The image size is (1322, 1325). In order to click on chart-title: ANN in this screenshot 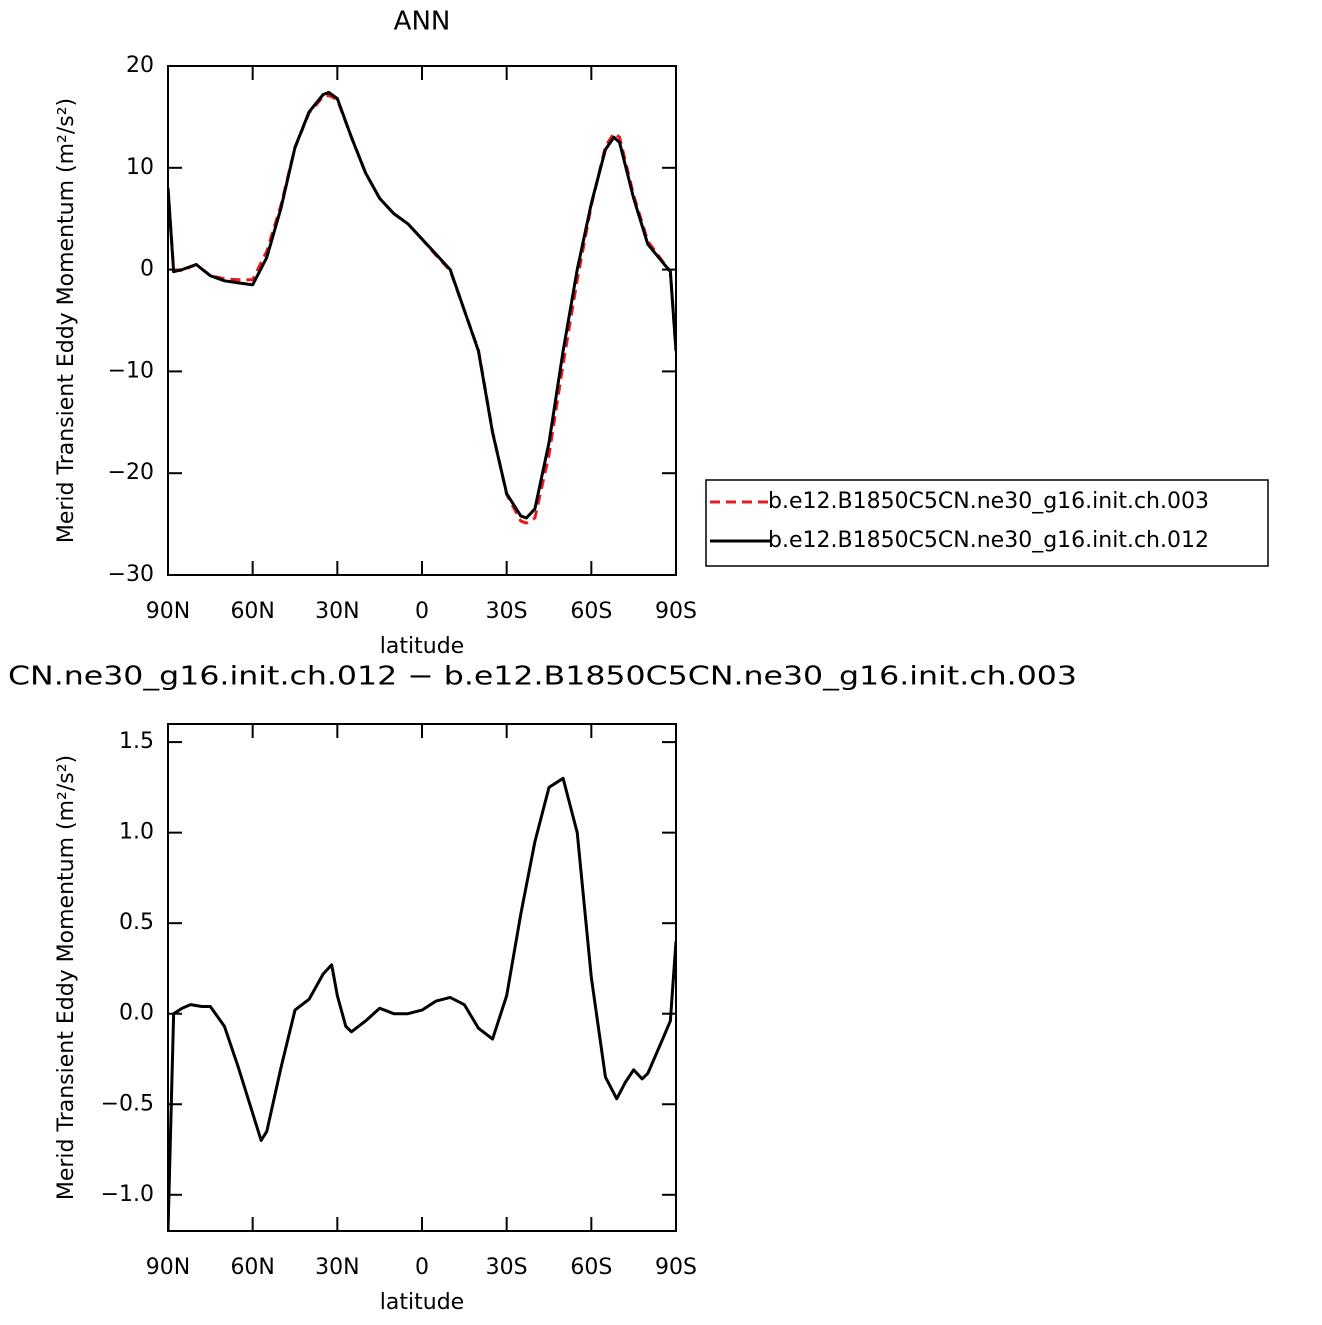, I will do `click(422, 22)`.